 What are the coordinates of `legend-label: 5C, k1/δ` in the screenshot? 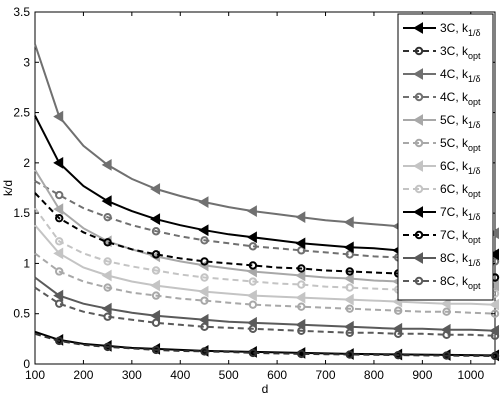 It's located at (460, 121).